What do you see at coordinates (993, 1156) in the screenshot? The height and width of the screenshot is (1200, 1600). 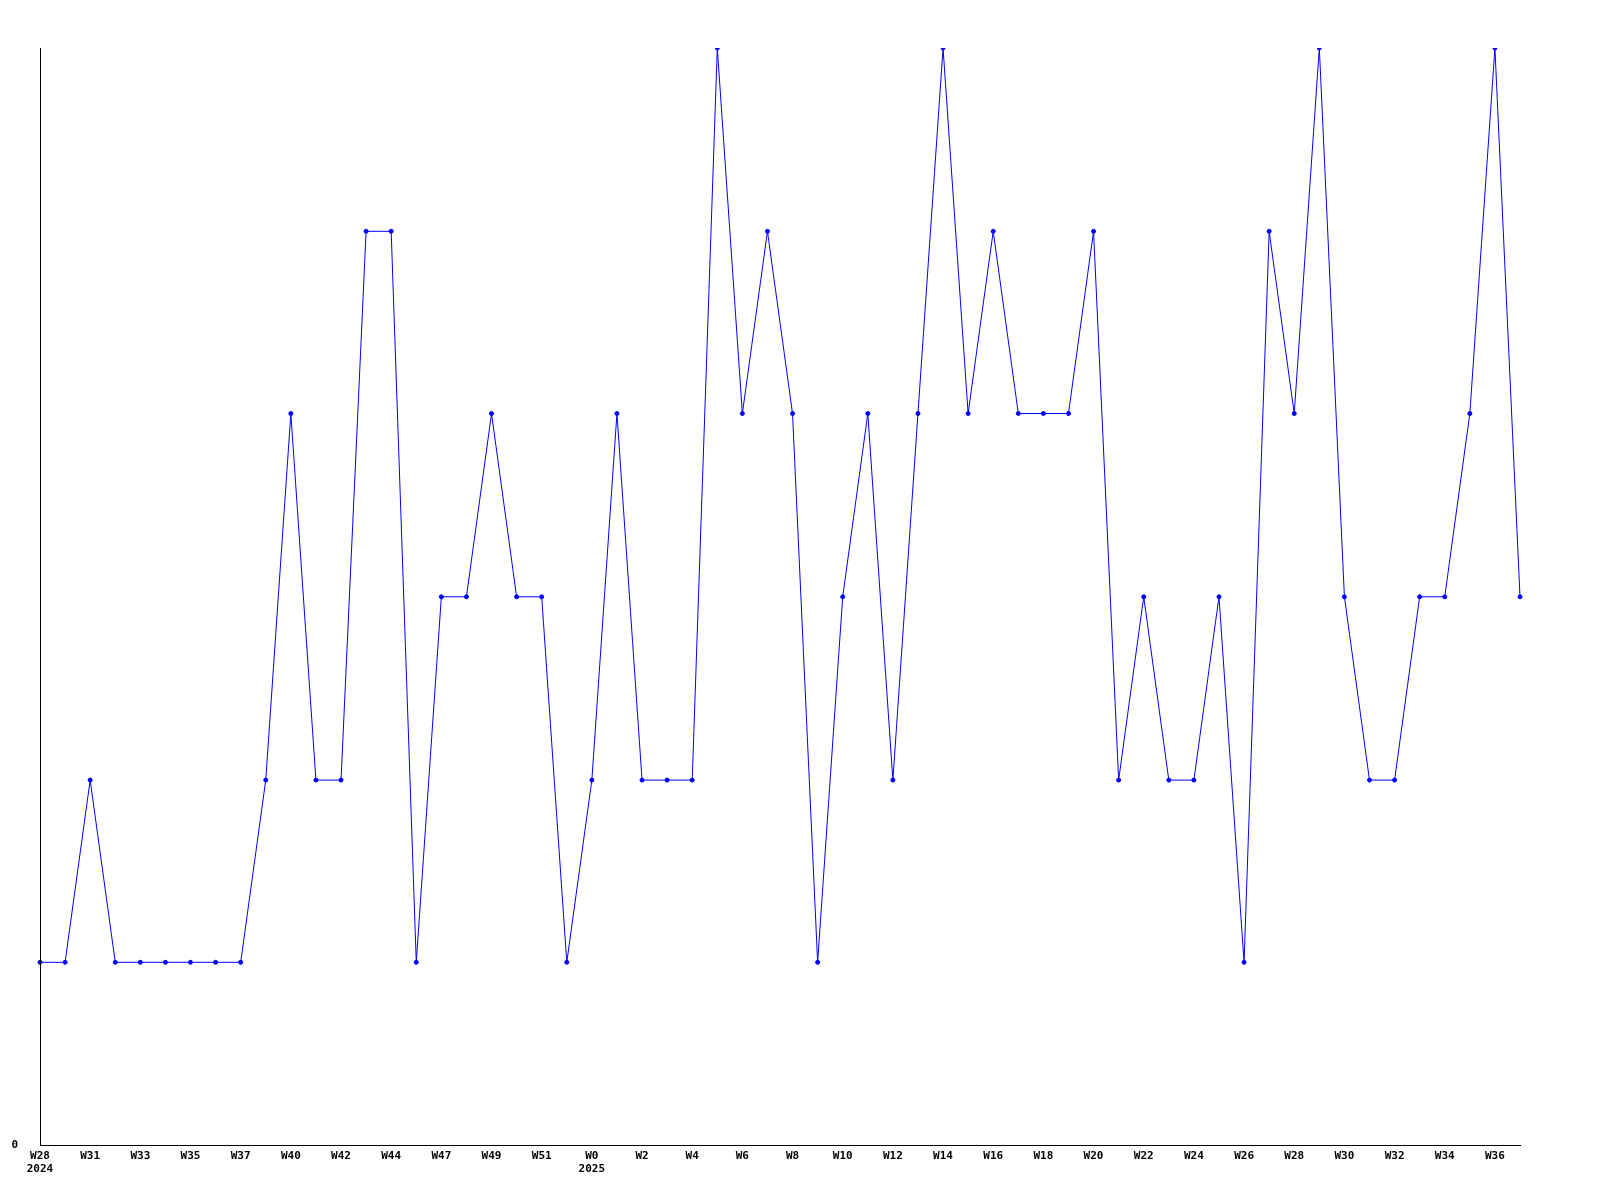 I see `x-tick-label: W16` at bounding box center [993, 1156].